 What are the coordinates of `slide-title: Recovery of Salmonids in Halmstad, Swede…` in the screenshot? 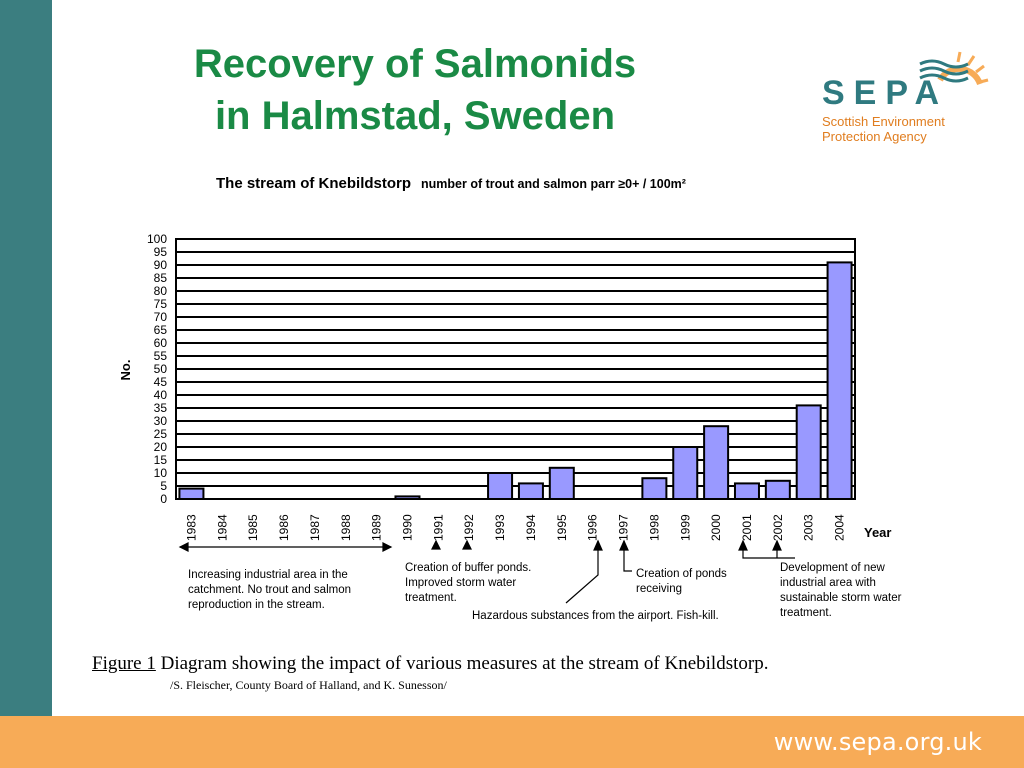 It's located at (415, 90).